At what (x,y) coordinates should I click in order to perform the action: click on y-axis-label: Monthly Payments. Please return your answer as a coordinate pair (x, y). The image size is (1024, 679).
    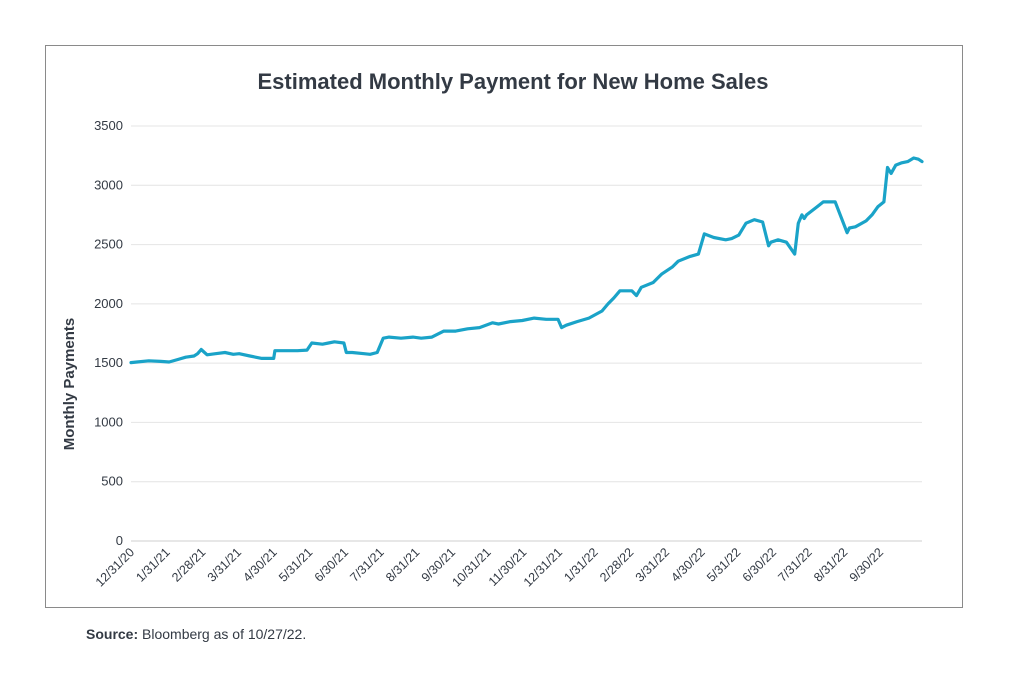
    Looking at the image, I should click on (69, 384).